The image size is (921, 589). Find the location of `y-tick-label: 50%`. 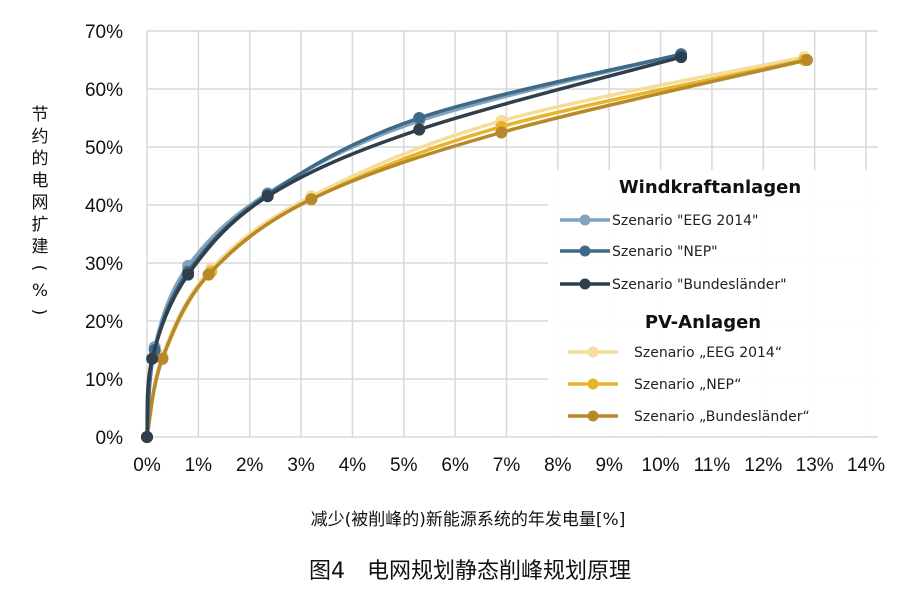

y-tick-label: 50% is located at coordinates (104, 148).